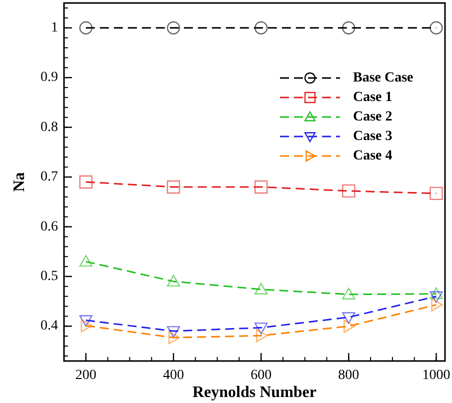  Describe the element at coordinates (261, 375) in the screenshot. I see `x-tick-label: 600` at that location.